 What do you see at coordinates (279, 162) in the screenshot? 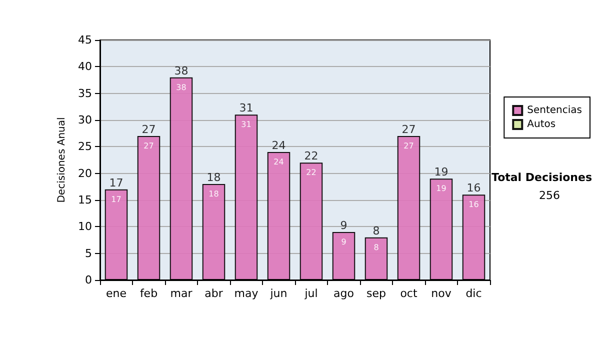
I see `data-label: 24` at bounding box center [279, 162].